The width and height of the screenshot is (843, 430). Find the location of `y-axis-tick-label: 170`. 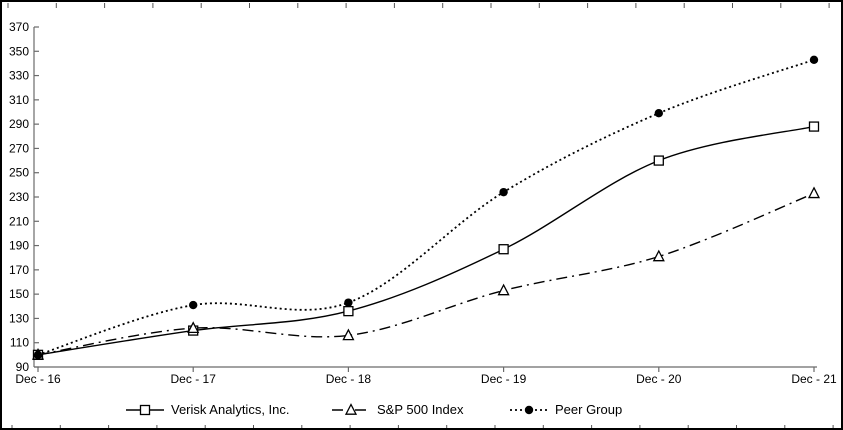

y-axis-tick-label: 170 is located at coordinates (19, 270).